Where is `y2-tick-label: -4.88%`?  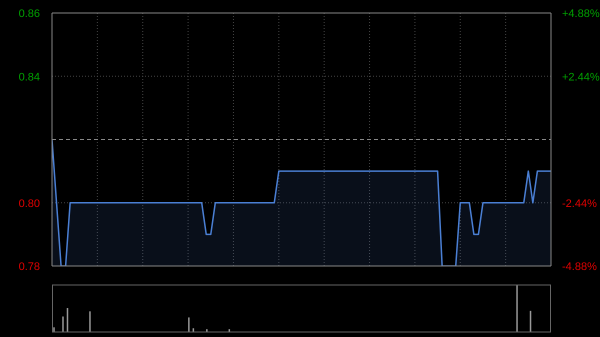 y2-tick-label: -4.88% is located at coordinates (580, 267).